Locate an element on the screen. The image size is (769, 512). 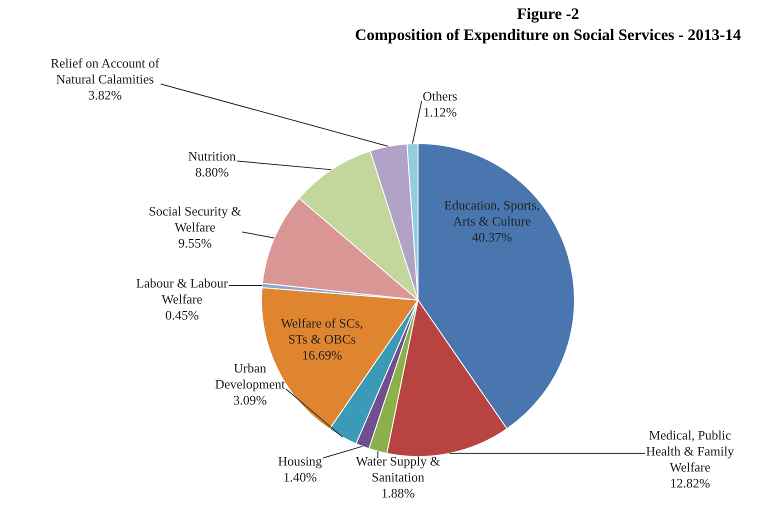
data-label: 8.80% is located at coordinates (212, 172).